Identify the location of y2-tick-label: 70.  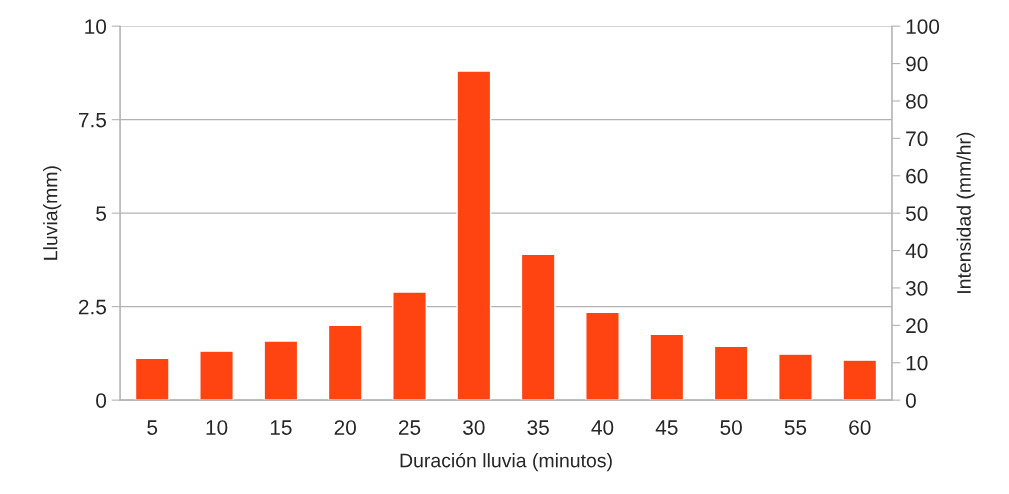
(917, 139).